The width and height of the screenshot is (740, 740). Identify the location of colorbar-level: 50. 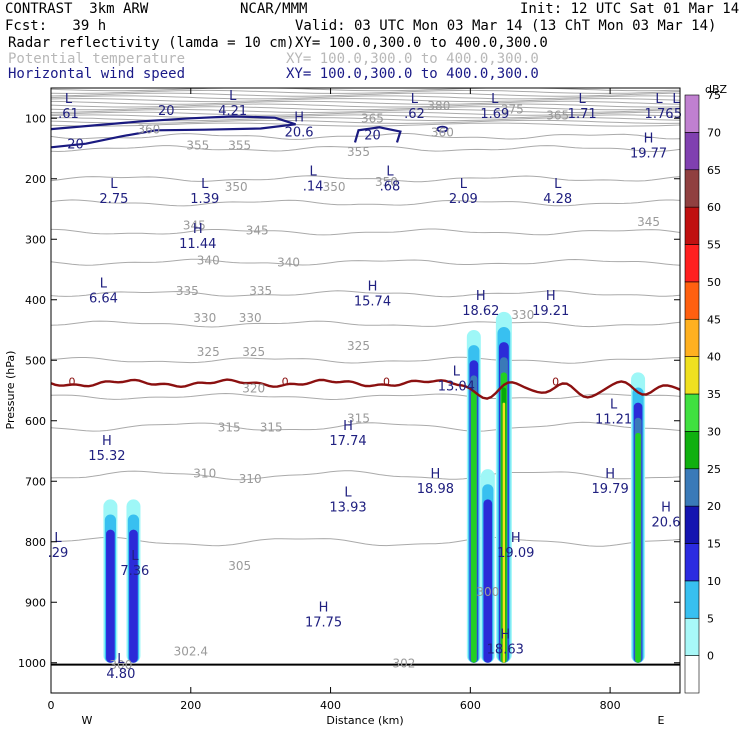
(714, 282).